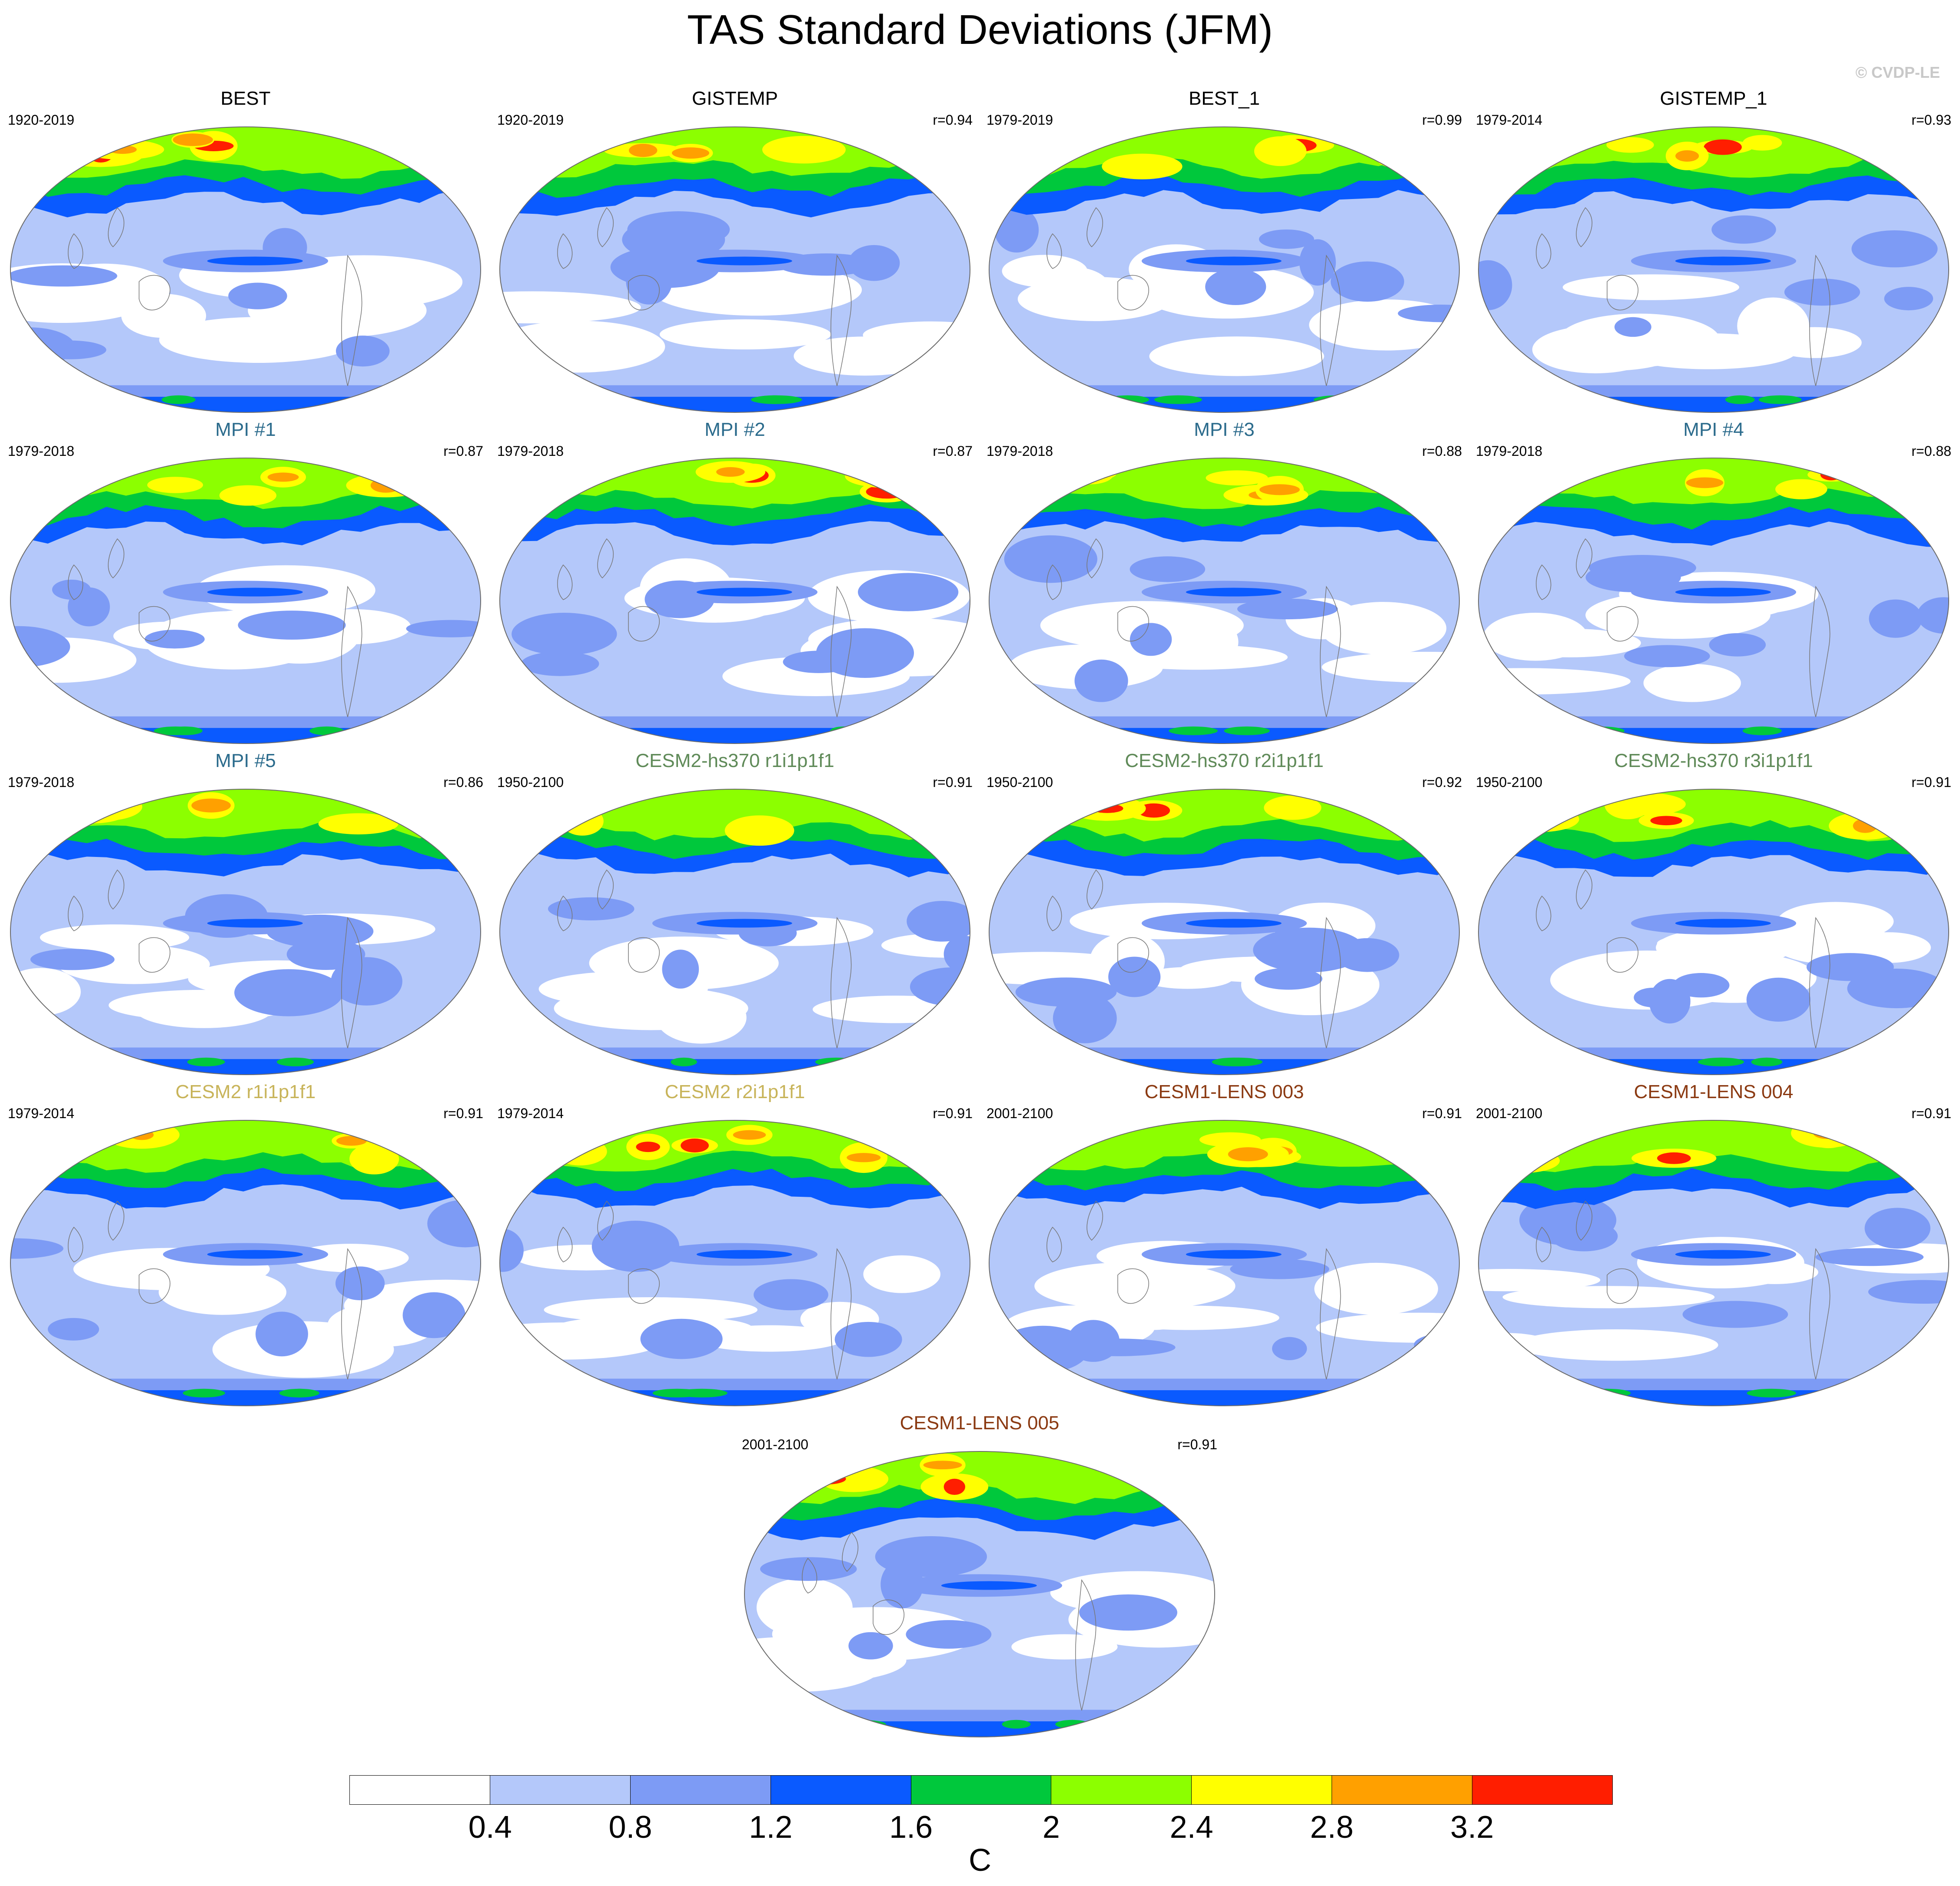 The width and height of the screenshot is (1960, 1886). What do you see at coordinates (1897, 72) in the screenshot?
I see `credit-label: © CVDP-LE` at bounding box center [1897, 72].